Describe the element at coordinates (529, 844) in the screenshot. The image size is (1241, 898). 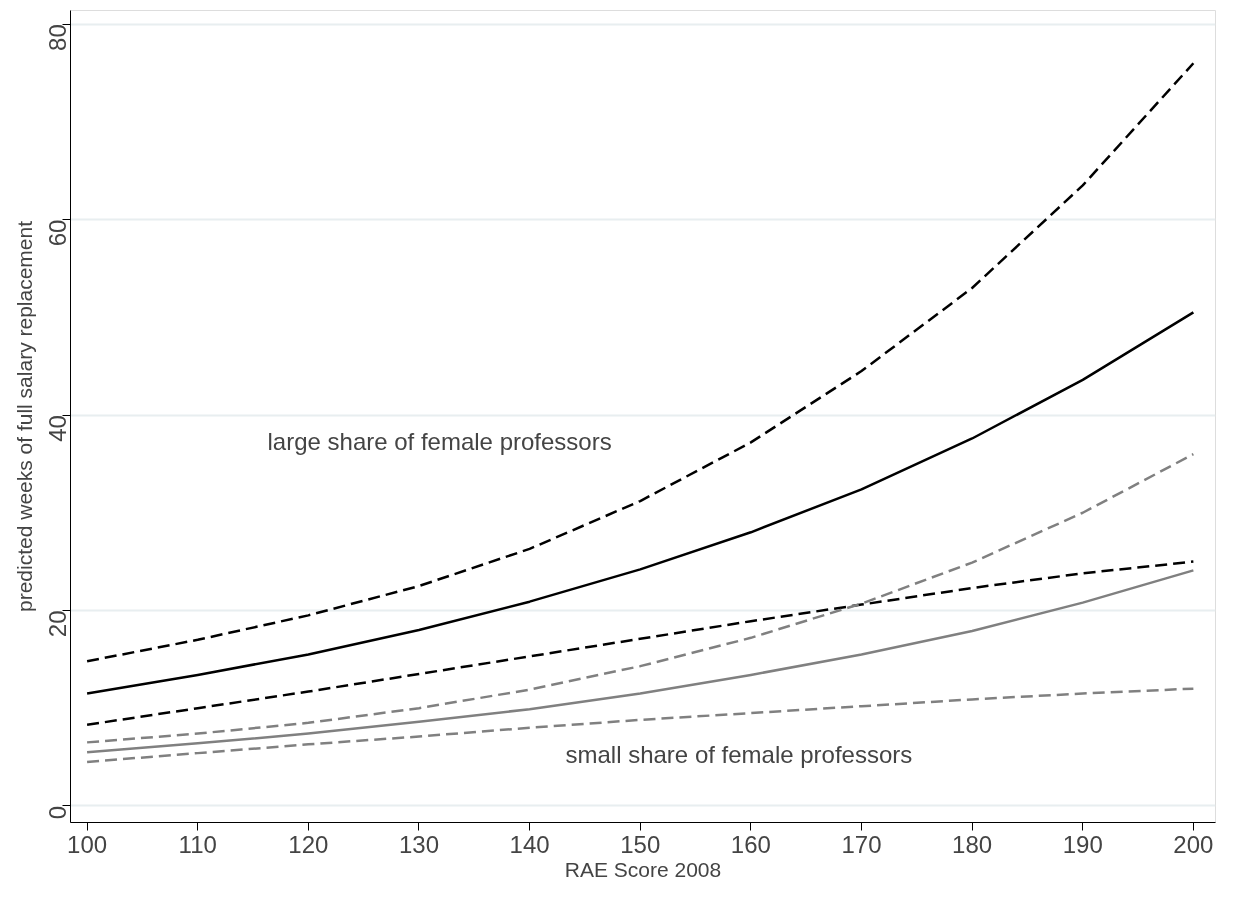
I see `x-tick-label: 140` at that location.